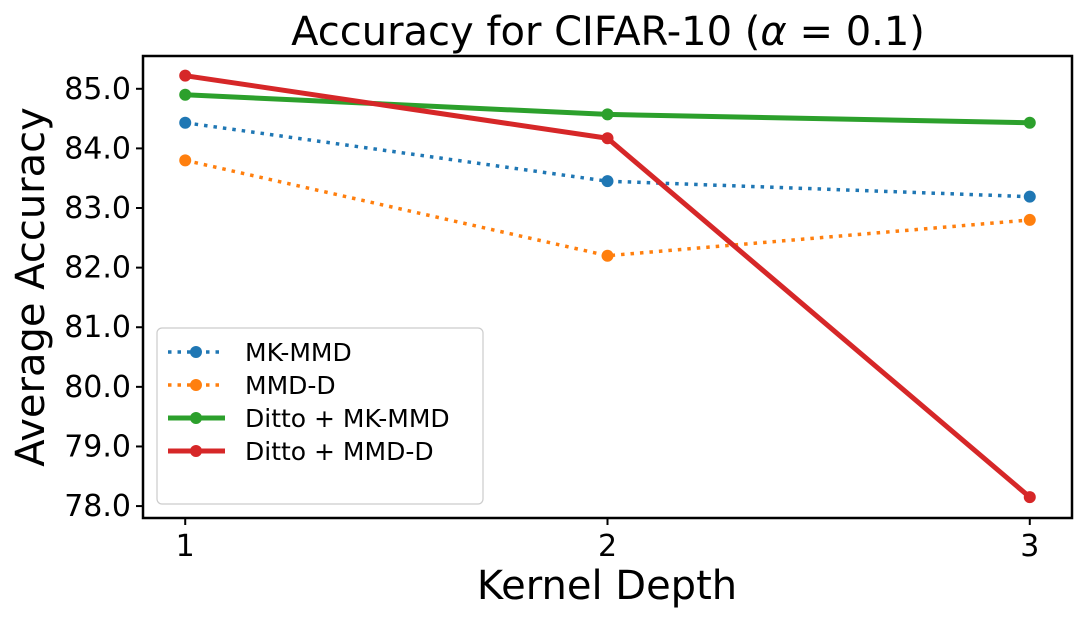 Image resolution: width=1081 pixels, height=618 pixels. Describe the element at coordinates (97, 208) in the screenshot. I see `y-tick-label: 83.0` at that location.